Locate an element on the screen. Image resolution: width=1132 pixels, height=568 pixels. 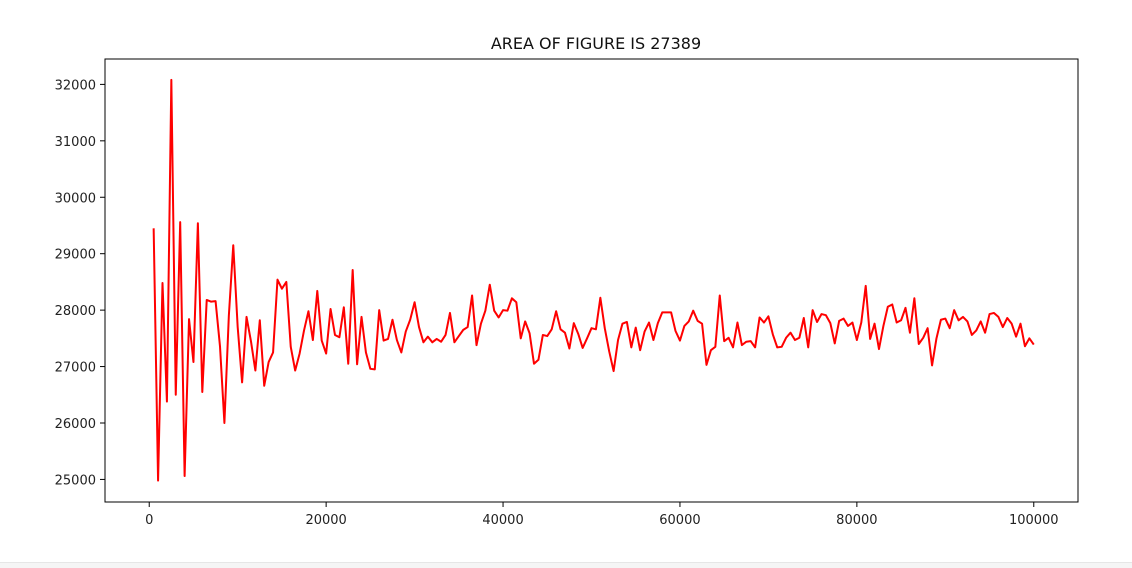
bottom-scroll-strip is located at coordinates (566, 565).